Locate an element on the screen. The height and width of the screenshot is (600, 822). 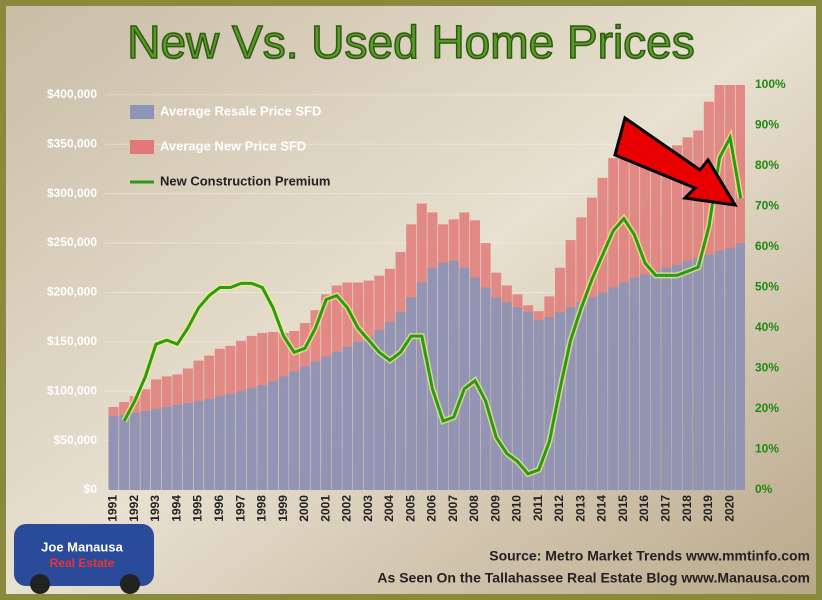
x-tick-label: 2015 is located at coordinates (623, 508).